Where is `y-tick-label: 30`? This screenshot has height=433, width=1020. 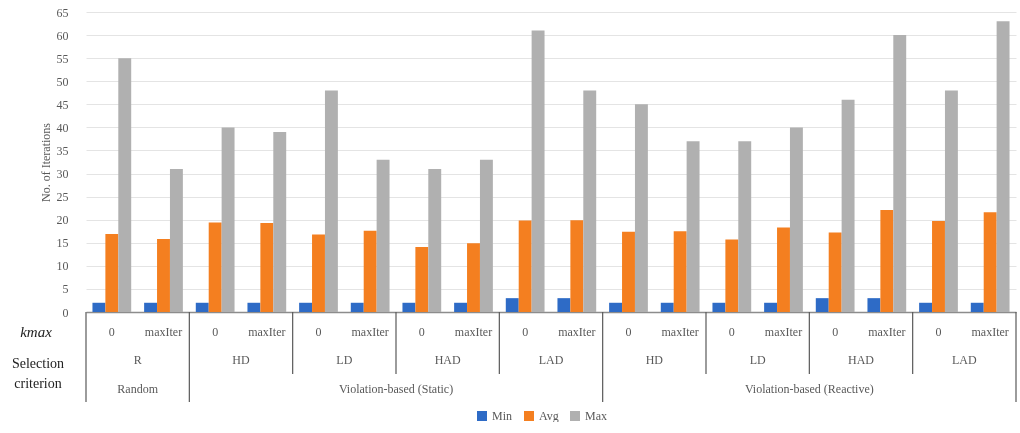
y-tick-label: 30 is located at coordinates (62, 174).